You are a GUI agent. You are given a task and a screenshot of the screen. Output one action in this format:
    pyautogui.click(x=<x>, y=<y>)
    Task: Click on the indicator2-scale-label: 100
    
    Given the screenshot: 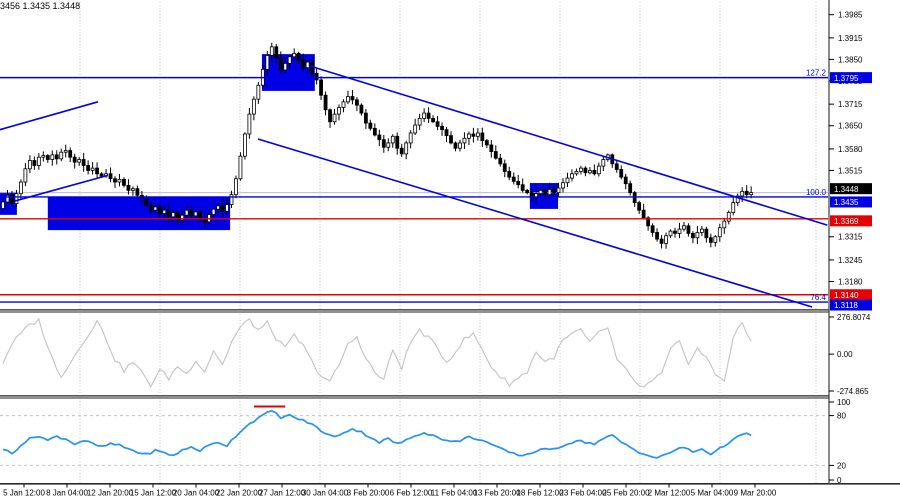 What is the action you would take?
    pyautogui.click(x=844, y=402)
    